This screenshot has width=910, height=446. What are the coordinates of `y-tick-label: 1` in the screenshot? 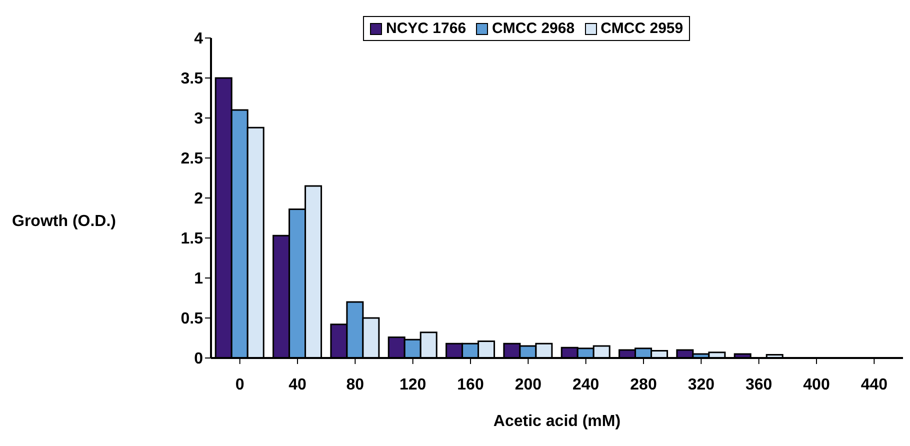 It's located at (199, 279).